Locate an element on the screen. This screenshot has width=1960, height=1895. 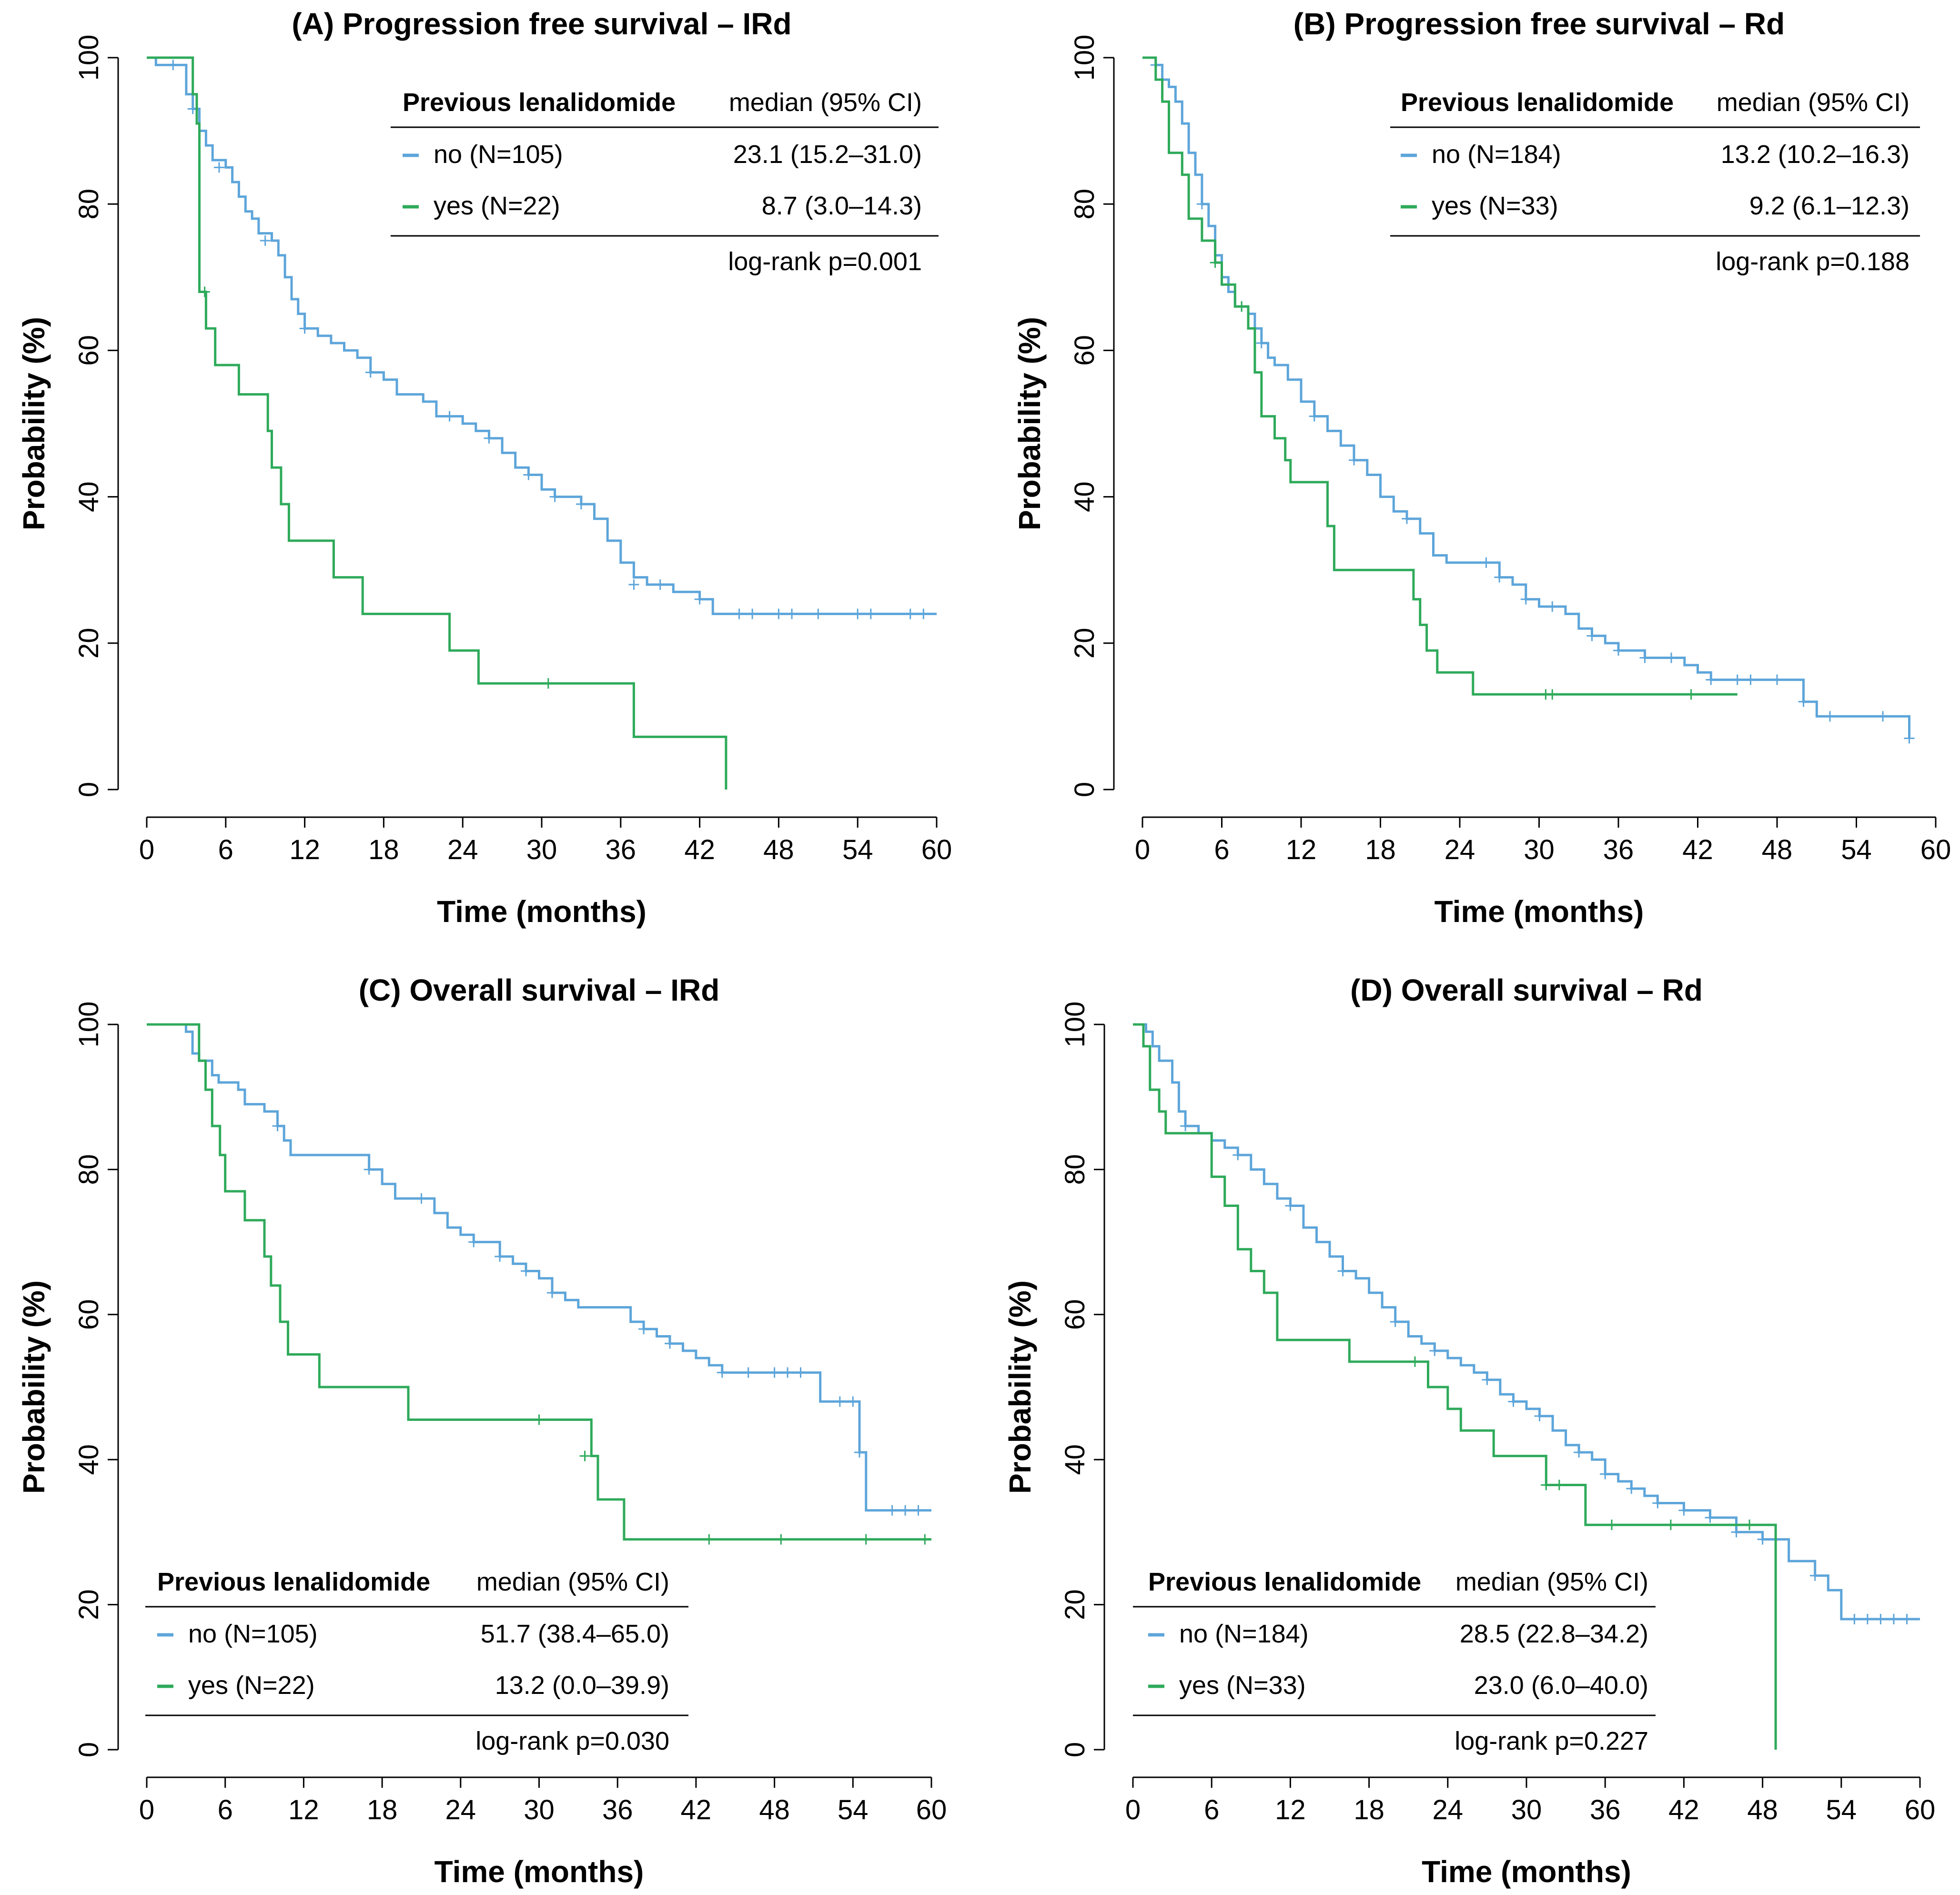
y-tick-label: 100 is located at coordinates (1075, 1025).